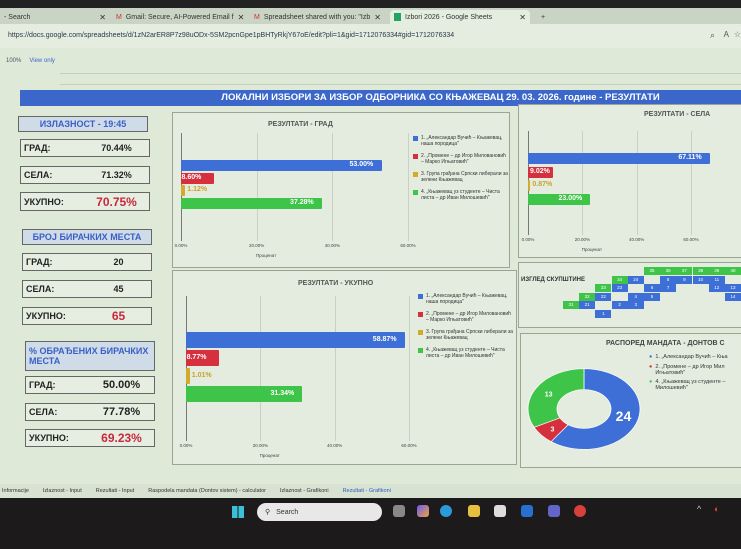 The height and width of the screenshot is (549, 741). I want to click on read-aloud-icon: A, so click(726, 34).